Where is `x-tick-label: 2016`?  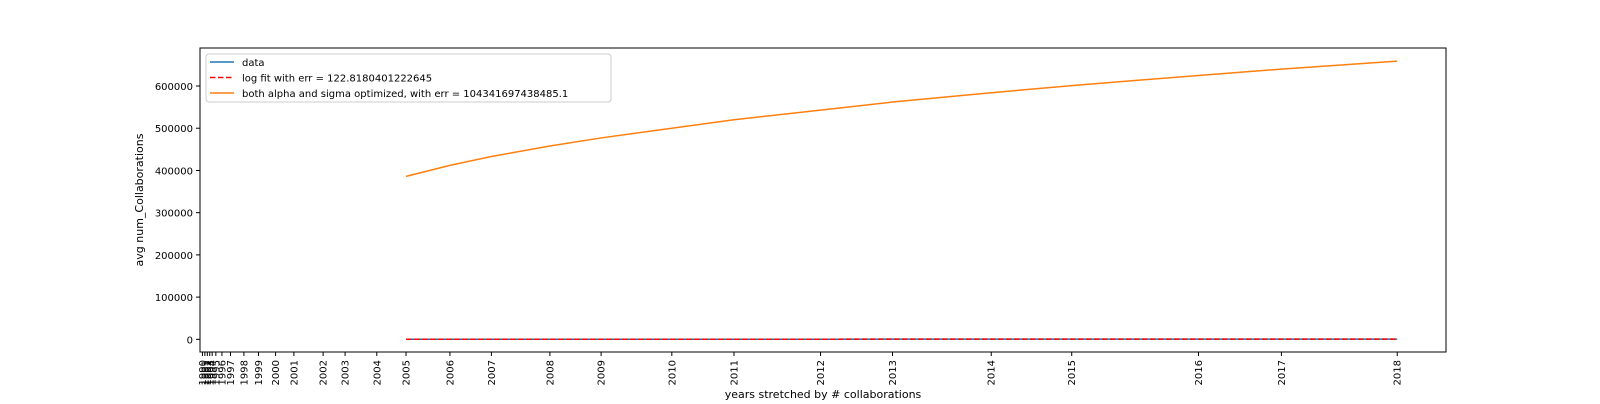 x-tick-label: 2016 is located at coordinates (1199, 372).